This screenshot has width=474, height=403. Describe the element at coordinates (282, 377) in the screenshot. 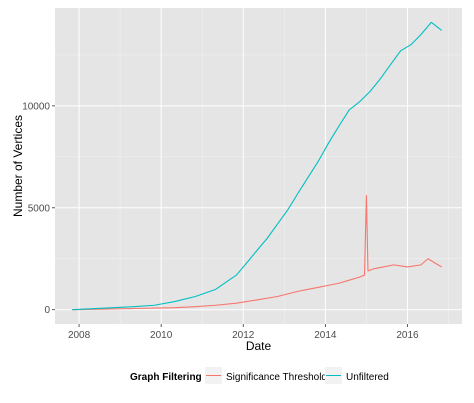

I see `legend-label-significance-thresholded: Significance Thresholded` at that location.